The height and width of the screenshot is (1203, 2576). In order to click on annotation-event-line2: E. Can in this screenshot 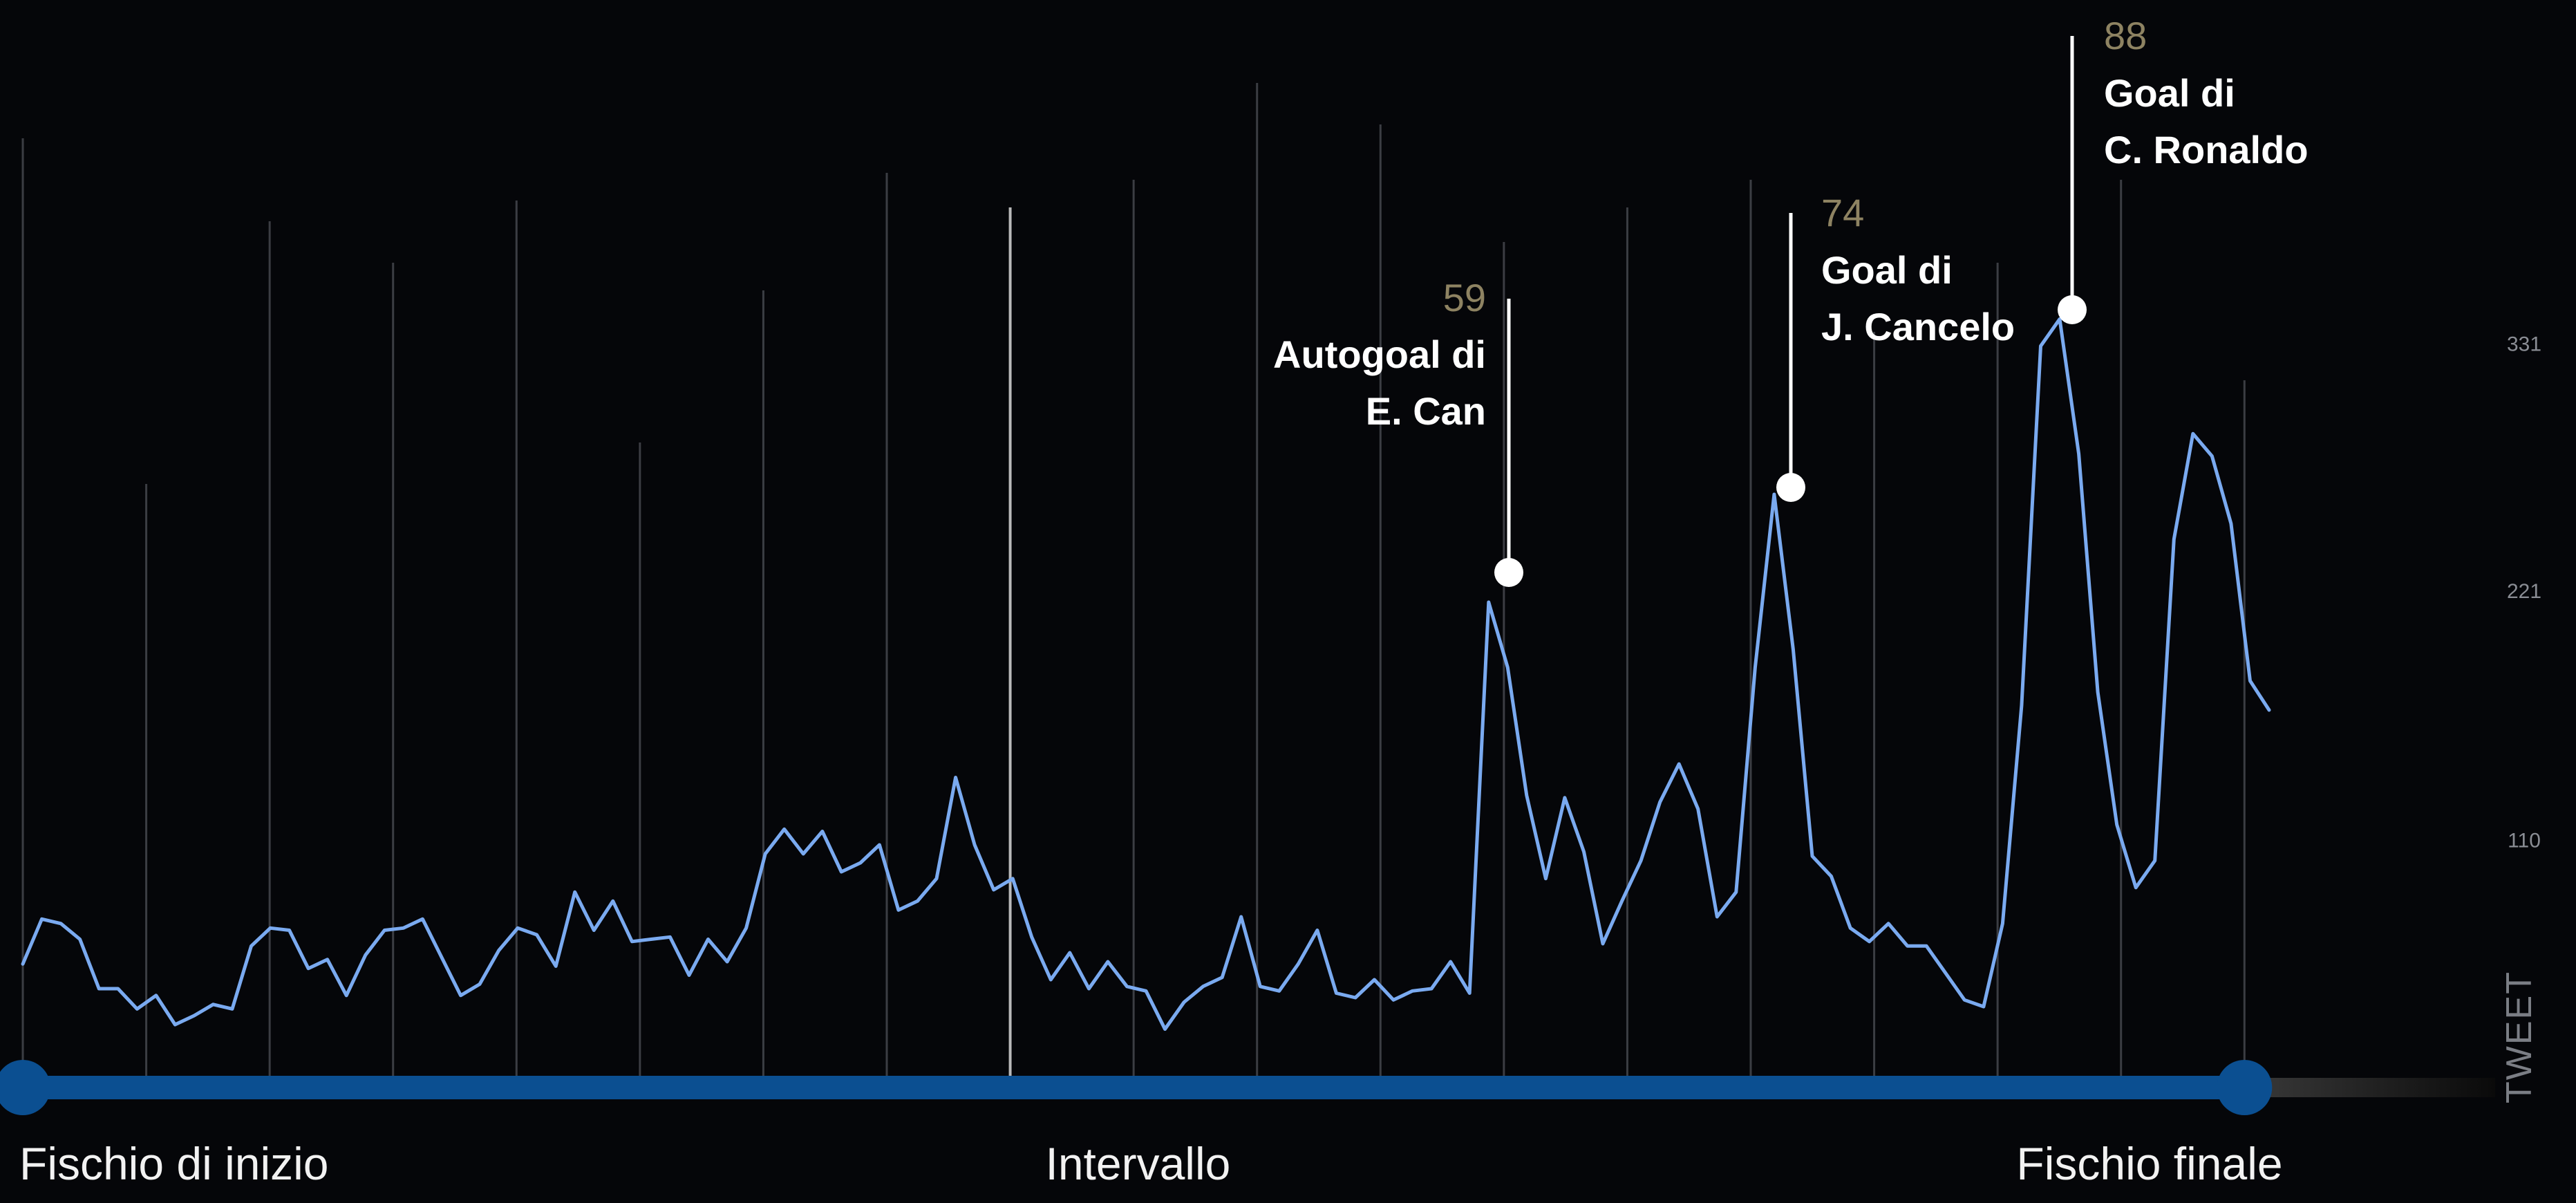, I will do `click(1426, 411)`.